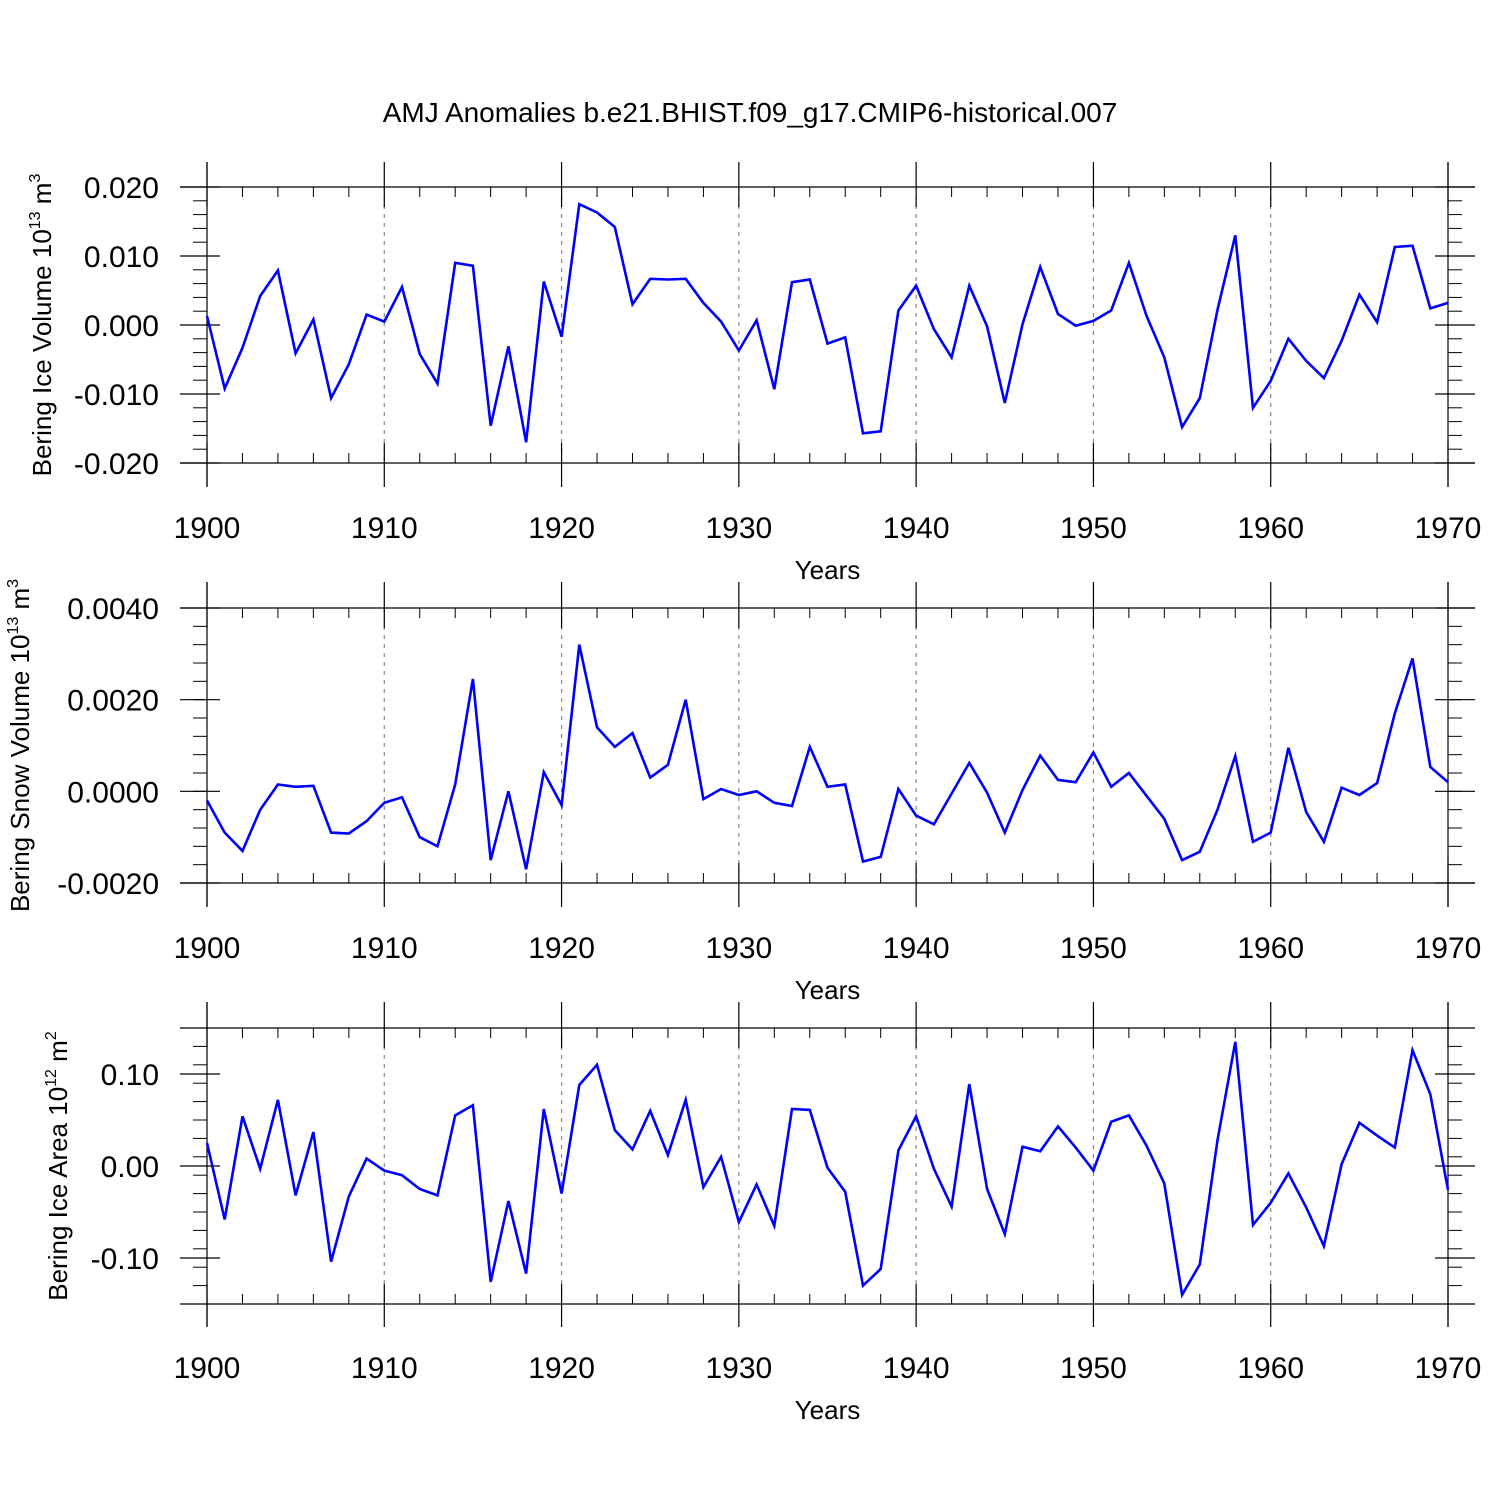 The width and height of the screenshot is (1500, 1500). What do you see at coordinates (51, 1078) in the screenshot?
I see `y-axis-title-exponent: 12` at bounding box center [51, 1078].